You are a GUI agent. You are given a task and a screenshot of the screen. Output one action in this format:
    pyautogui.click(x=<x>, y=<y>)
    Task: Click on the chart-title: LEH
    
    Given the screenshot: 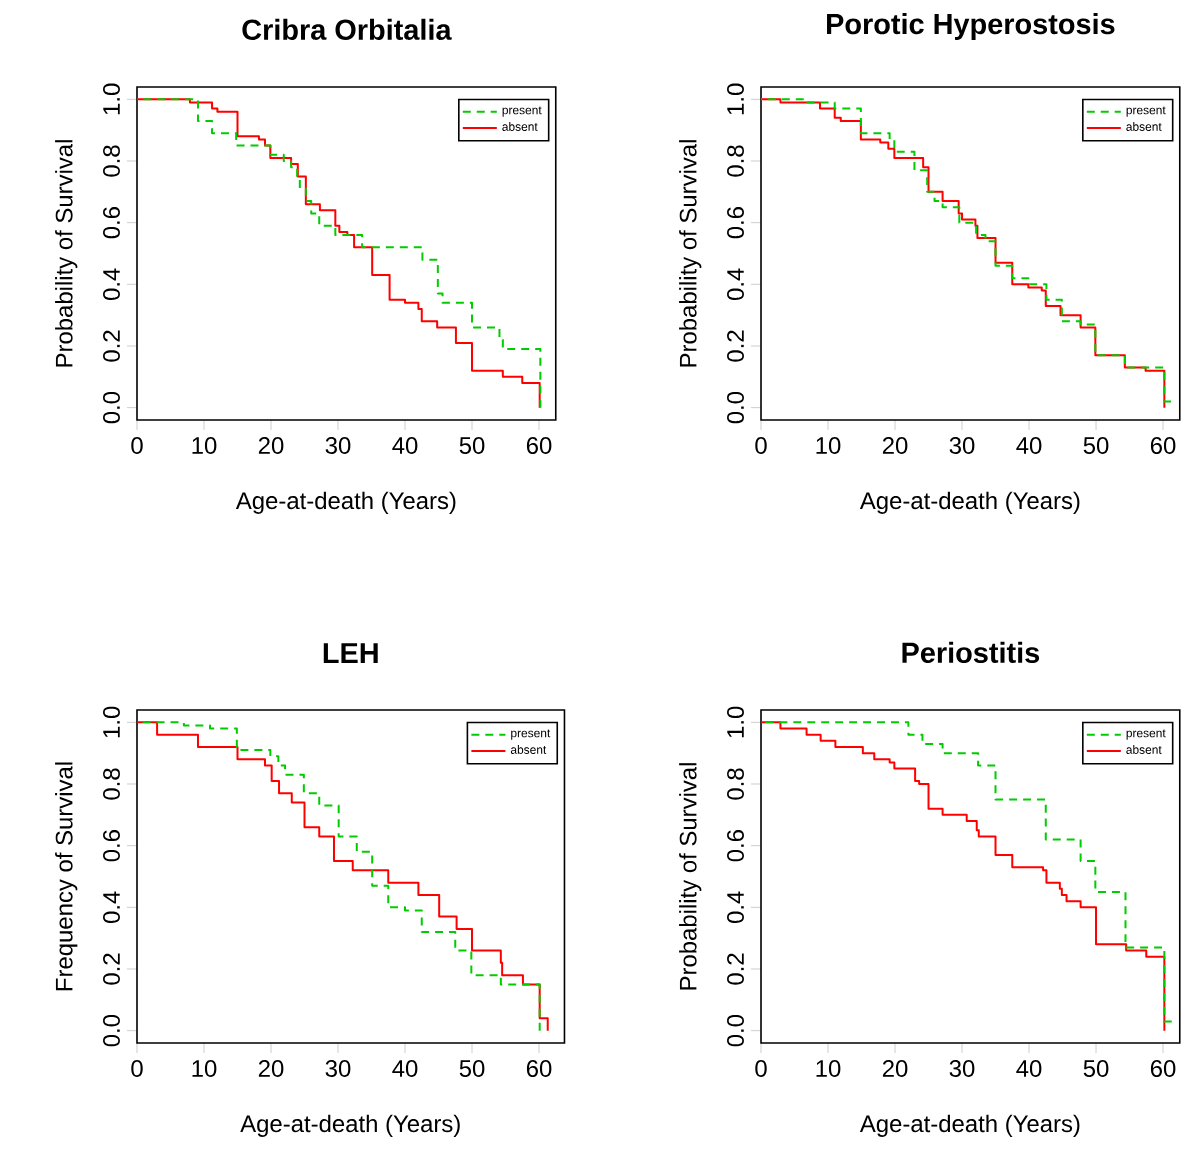 What is the action you would take?
    pyautogui.click(x=350, y=653)
    